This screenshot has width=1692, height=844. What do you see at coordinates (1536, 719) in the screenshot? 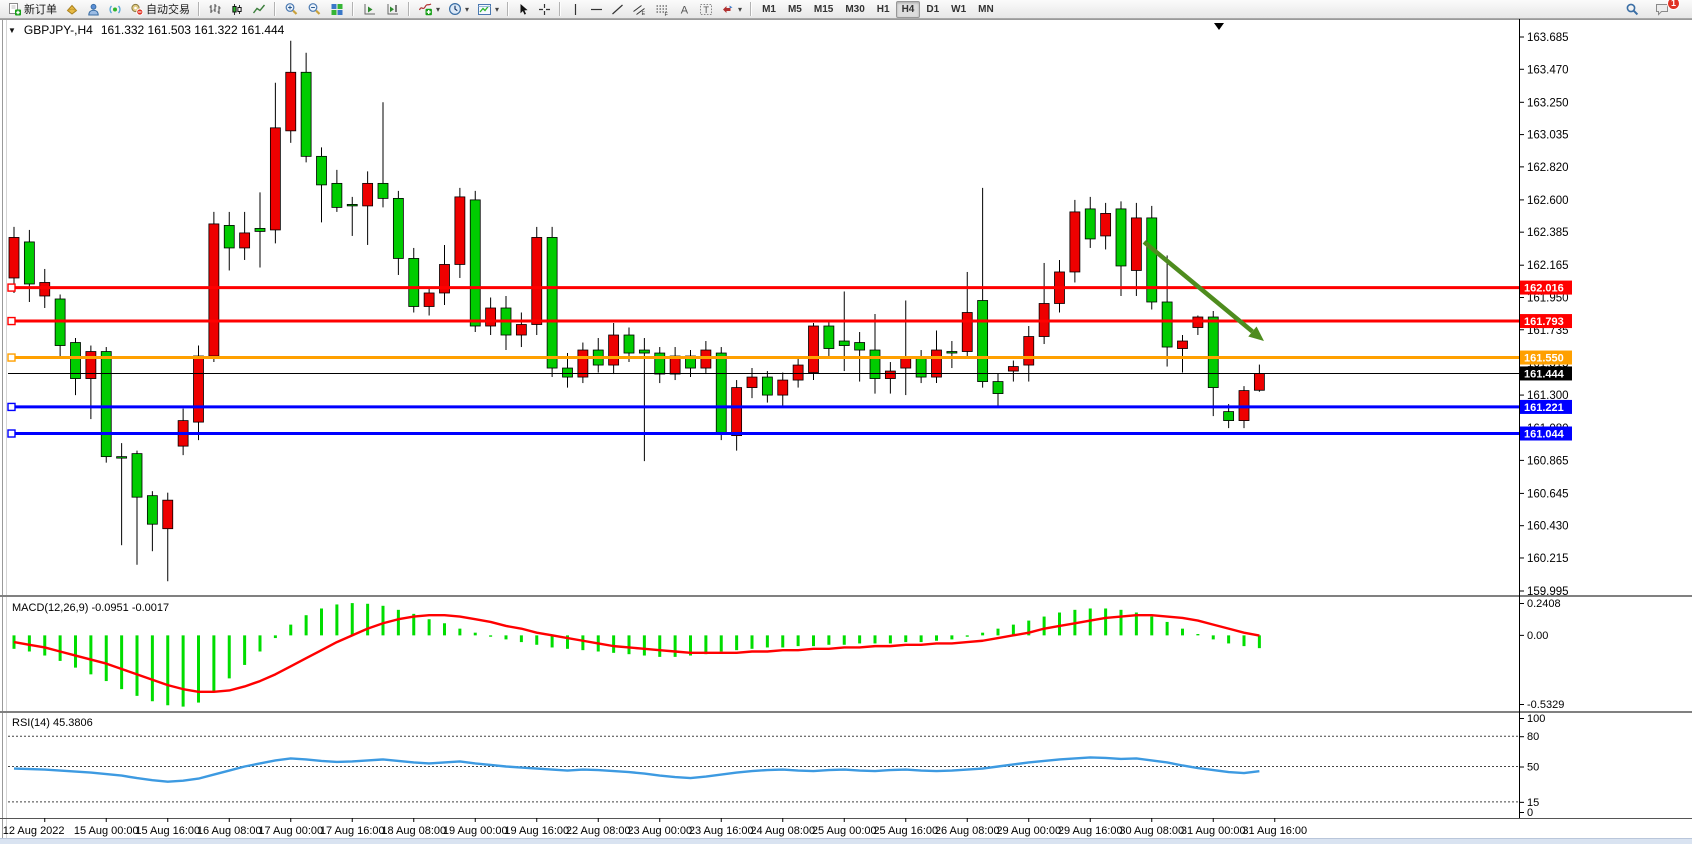
I see `rsi-scale-label: 100` at bounding box center [1536, 719].